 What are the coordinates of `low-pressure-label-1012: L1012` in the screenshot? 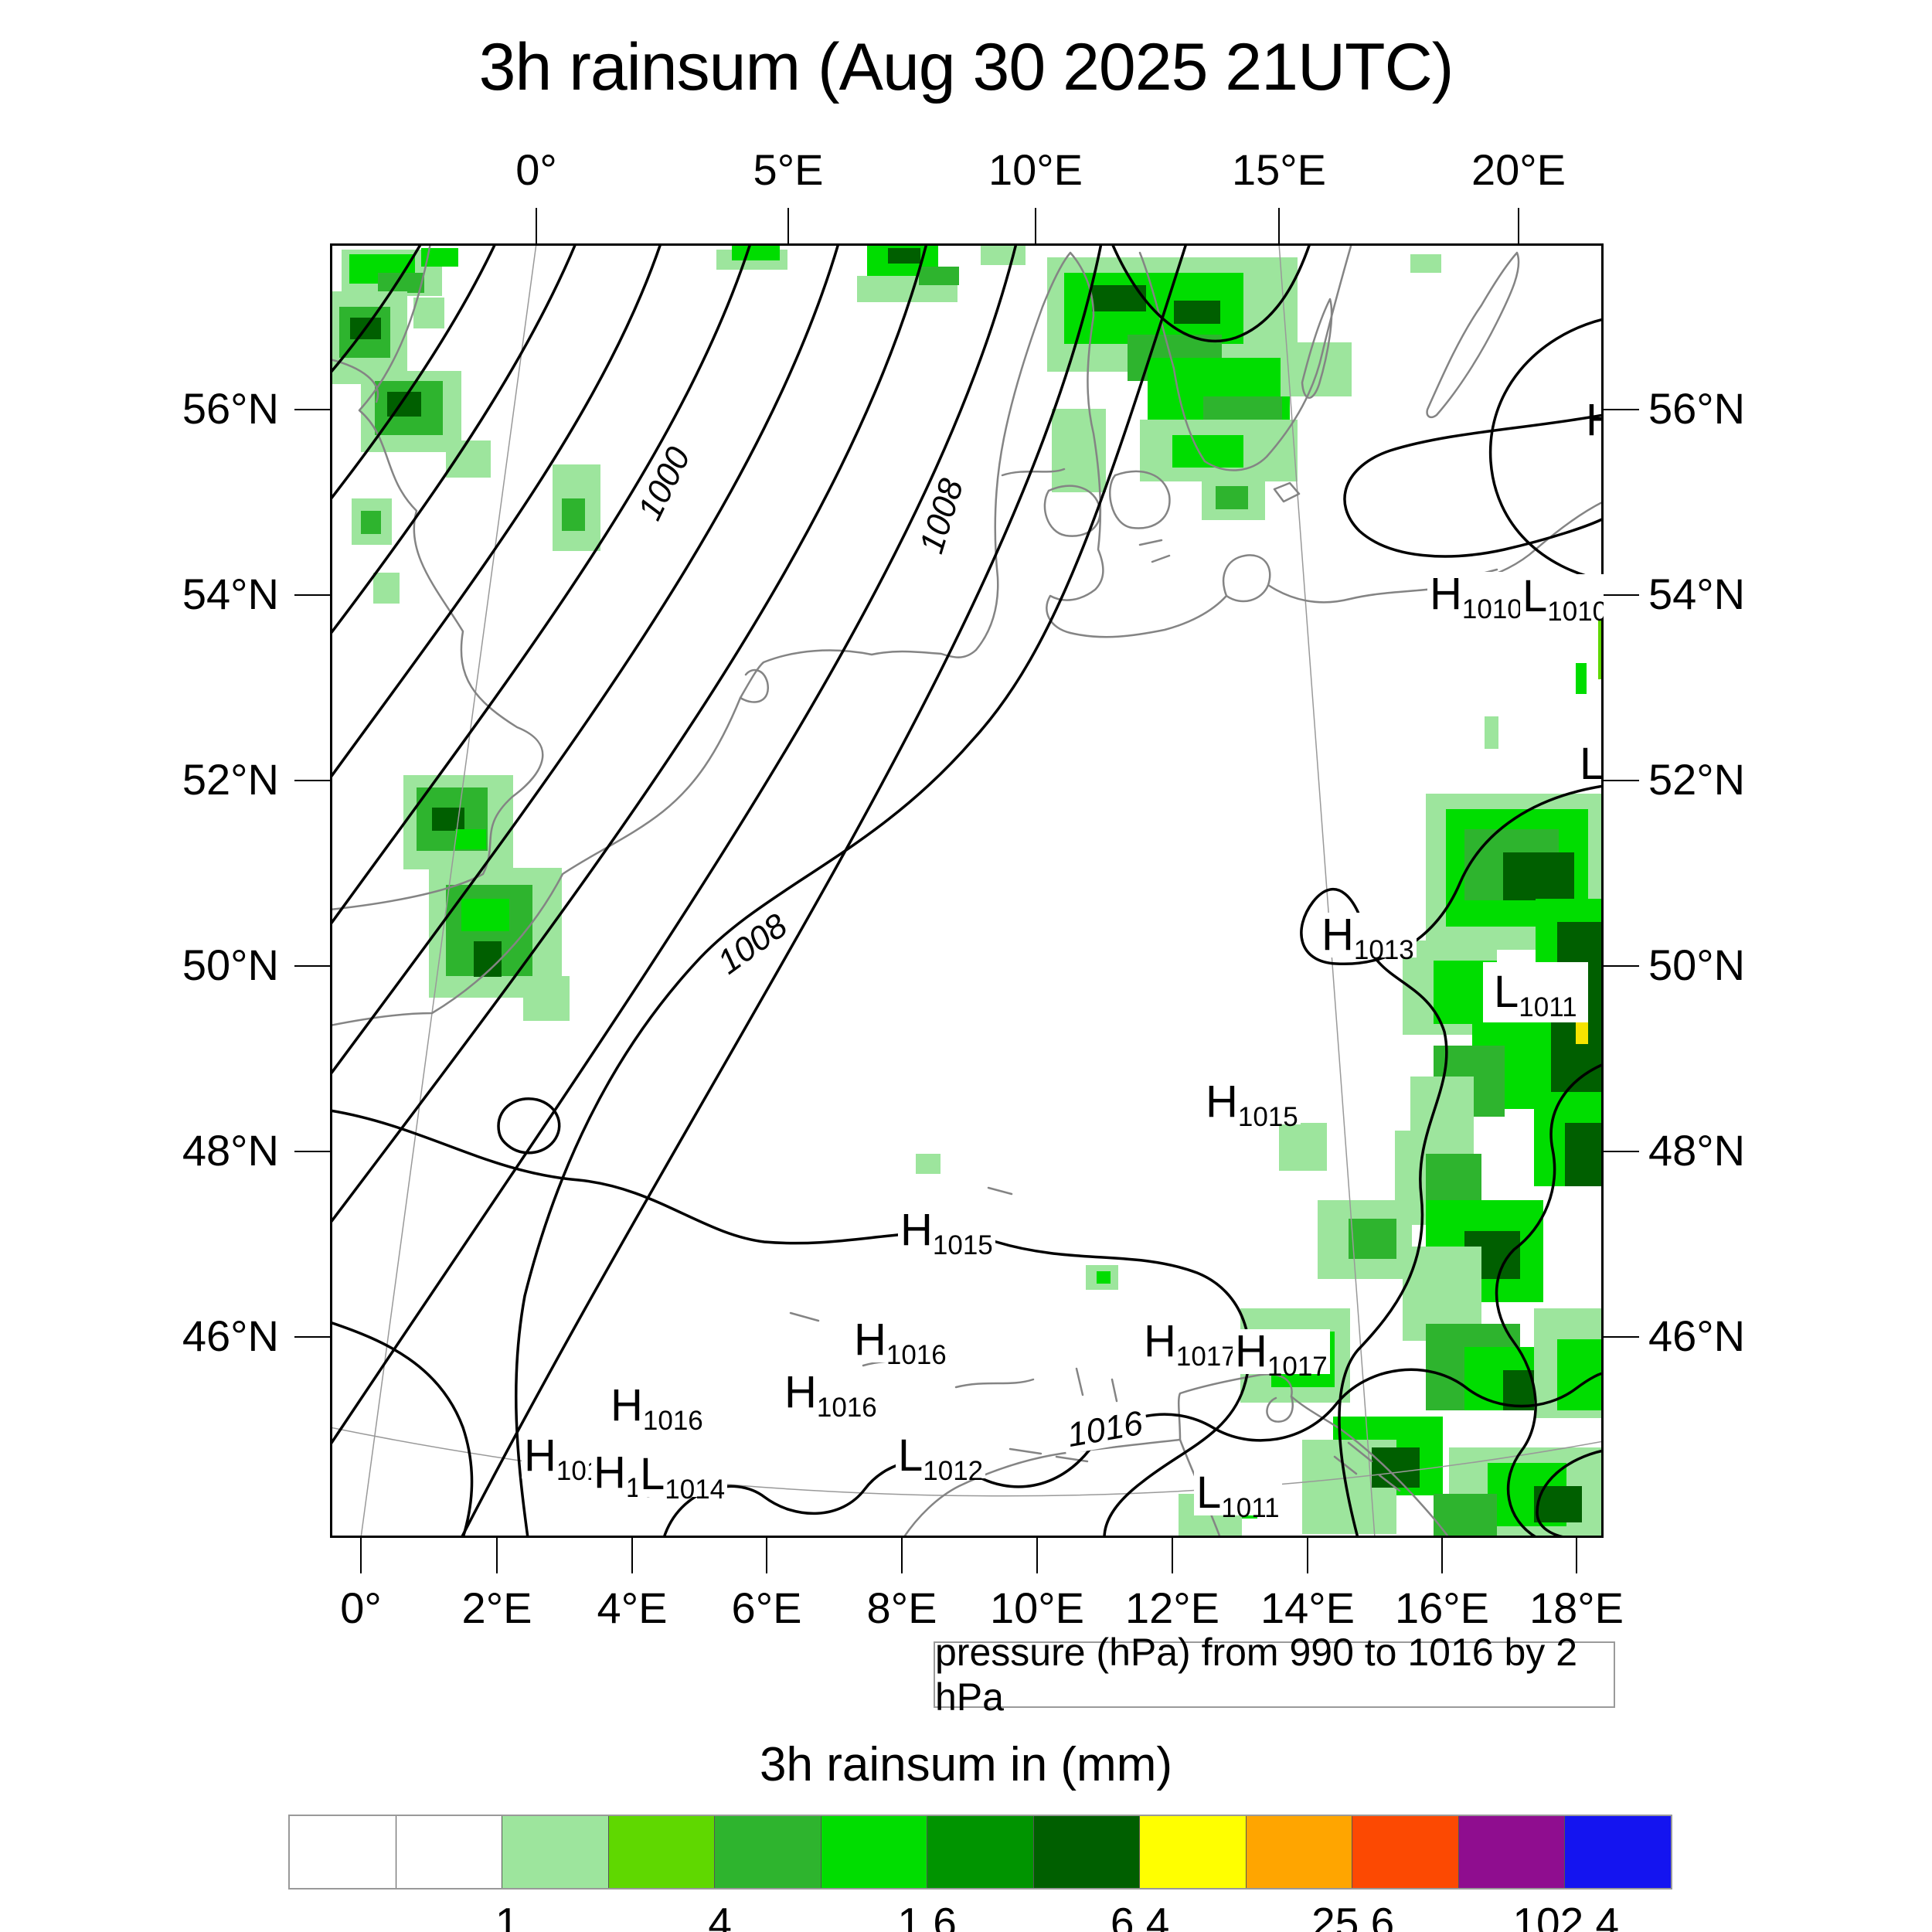 It's located at (941, 1460).